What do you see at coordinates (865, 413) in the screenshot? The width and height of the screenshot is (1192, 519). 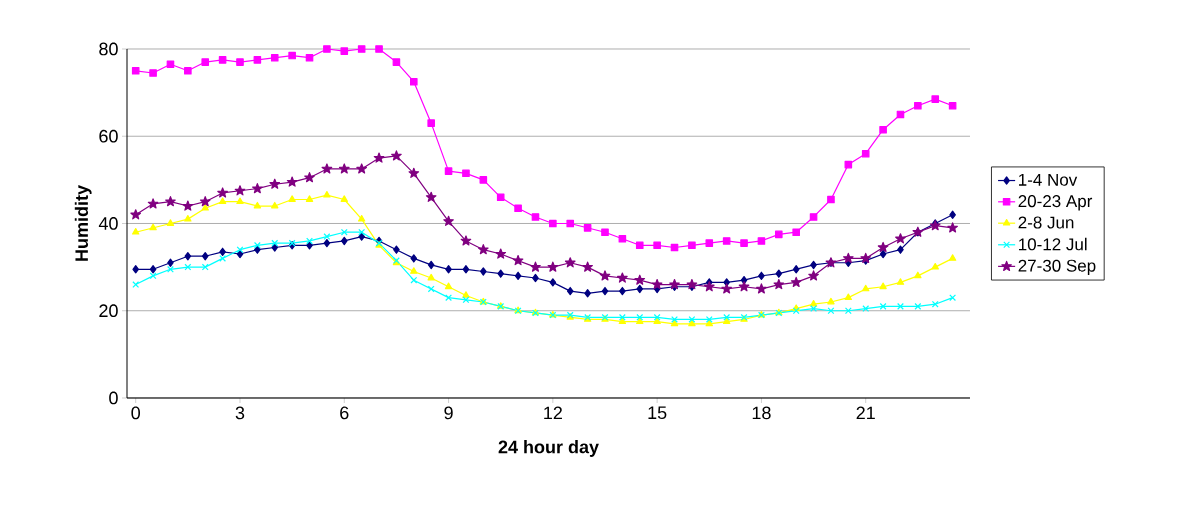 I see `x-tick-label: 21` at bounding box center [865, 413].